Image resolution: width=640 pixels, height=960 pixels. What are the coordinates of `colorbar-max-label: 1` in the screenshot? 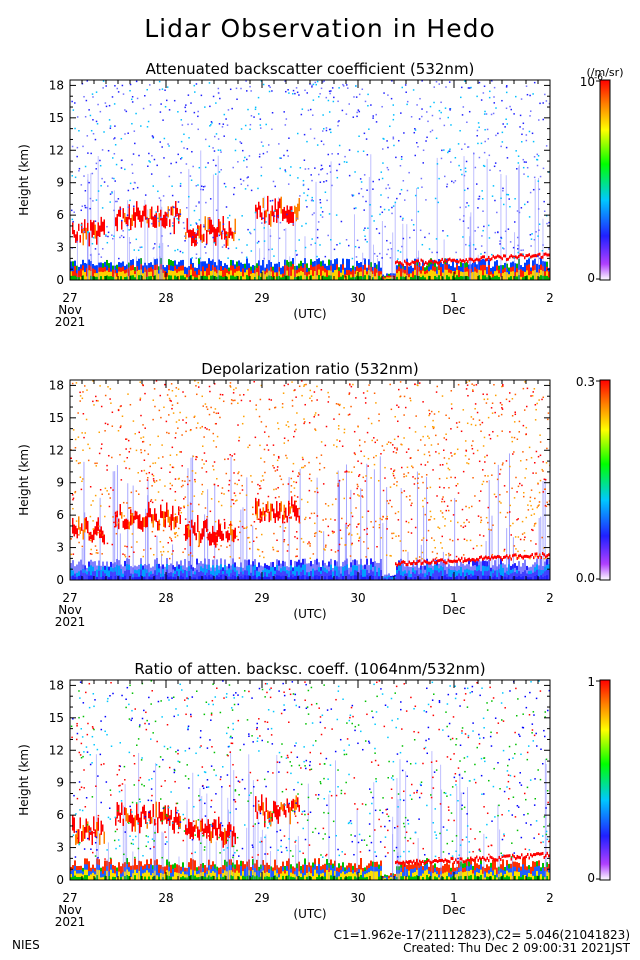 It's located at (591, 682).